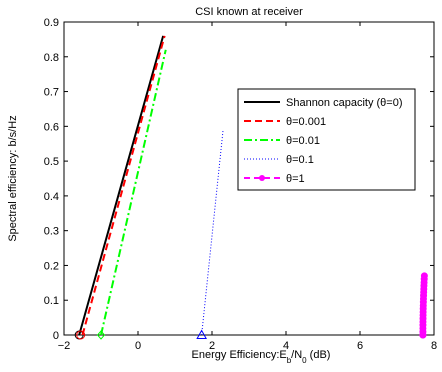 The height and width of the screenshot is (372, 442). What do you see at coordinates (304, 360) in the screenshot?
I see `x-label-sub2: 0` at bounding box center [304, 360].